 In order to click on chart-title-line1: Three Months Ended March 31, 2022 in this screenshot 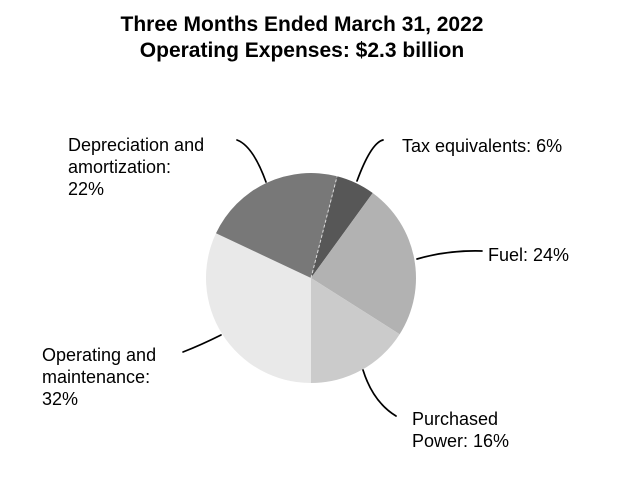, I will do `click(302, 24)`.